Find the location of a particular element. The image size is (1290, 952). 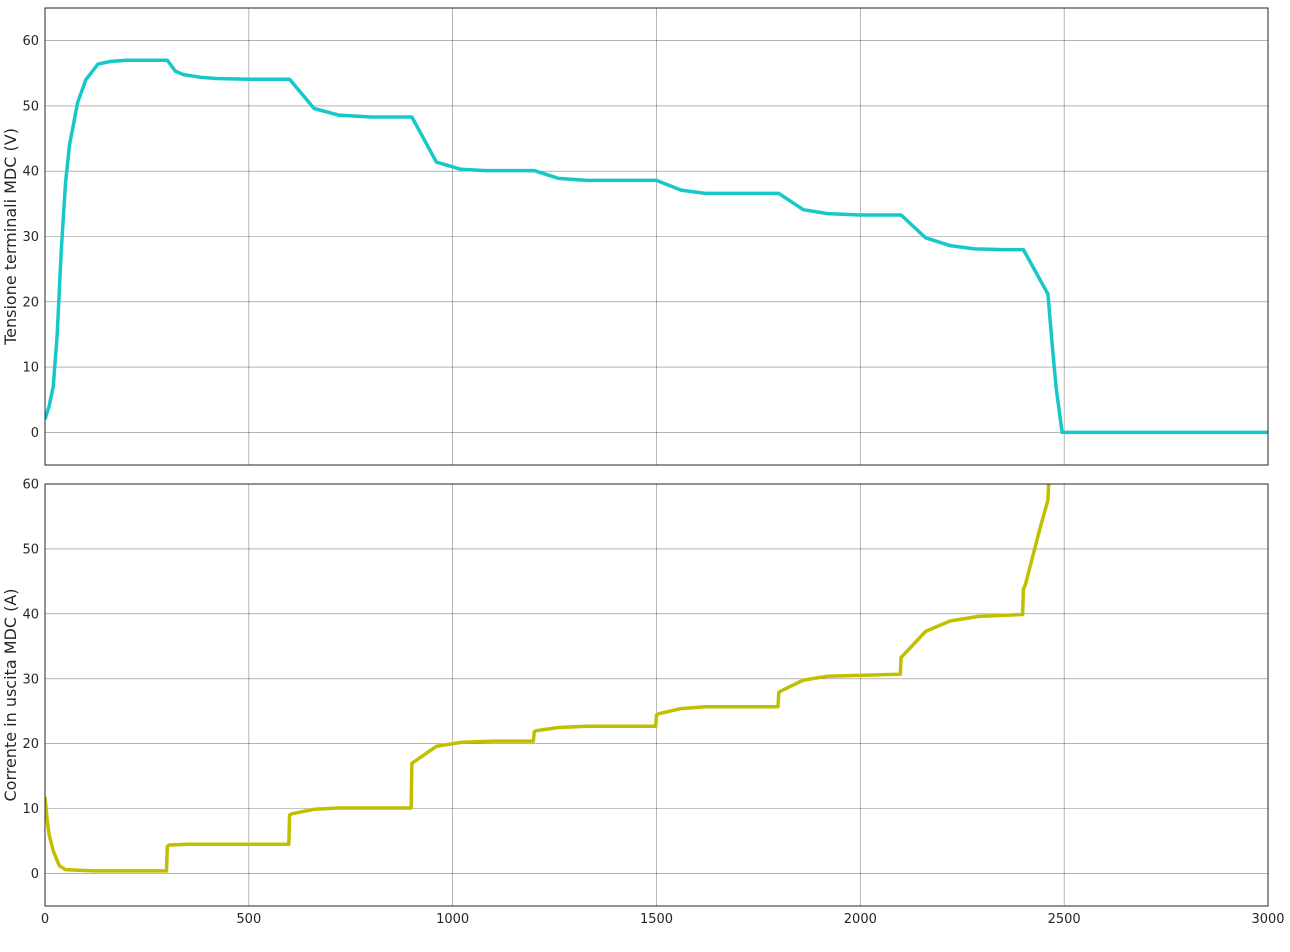

current-x-tick-label: 3000 is located at coordinates (1267, 919).